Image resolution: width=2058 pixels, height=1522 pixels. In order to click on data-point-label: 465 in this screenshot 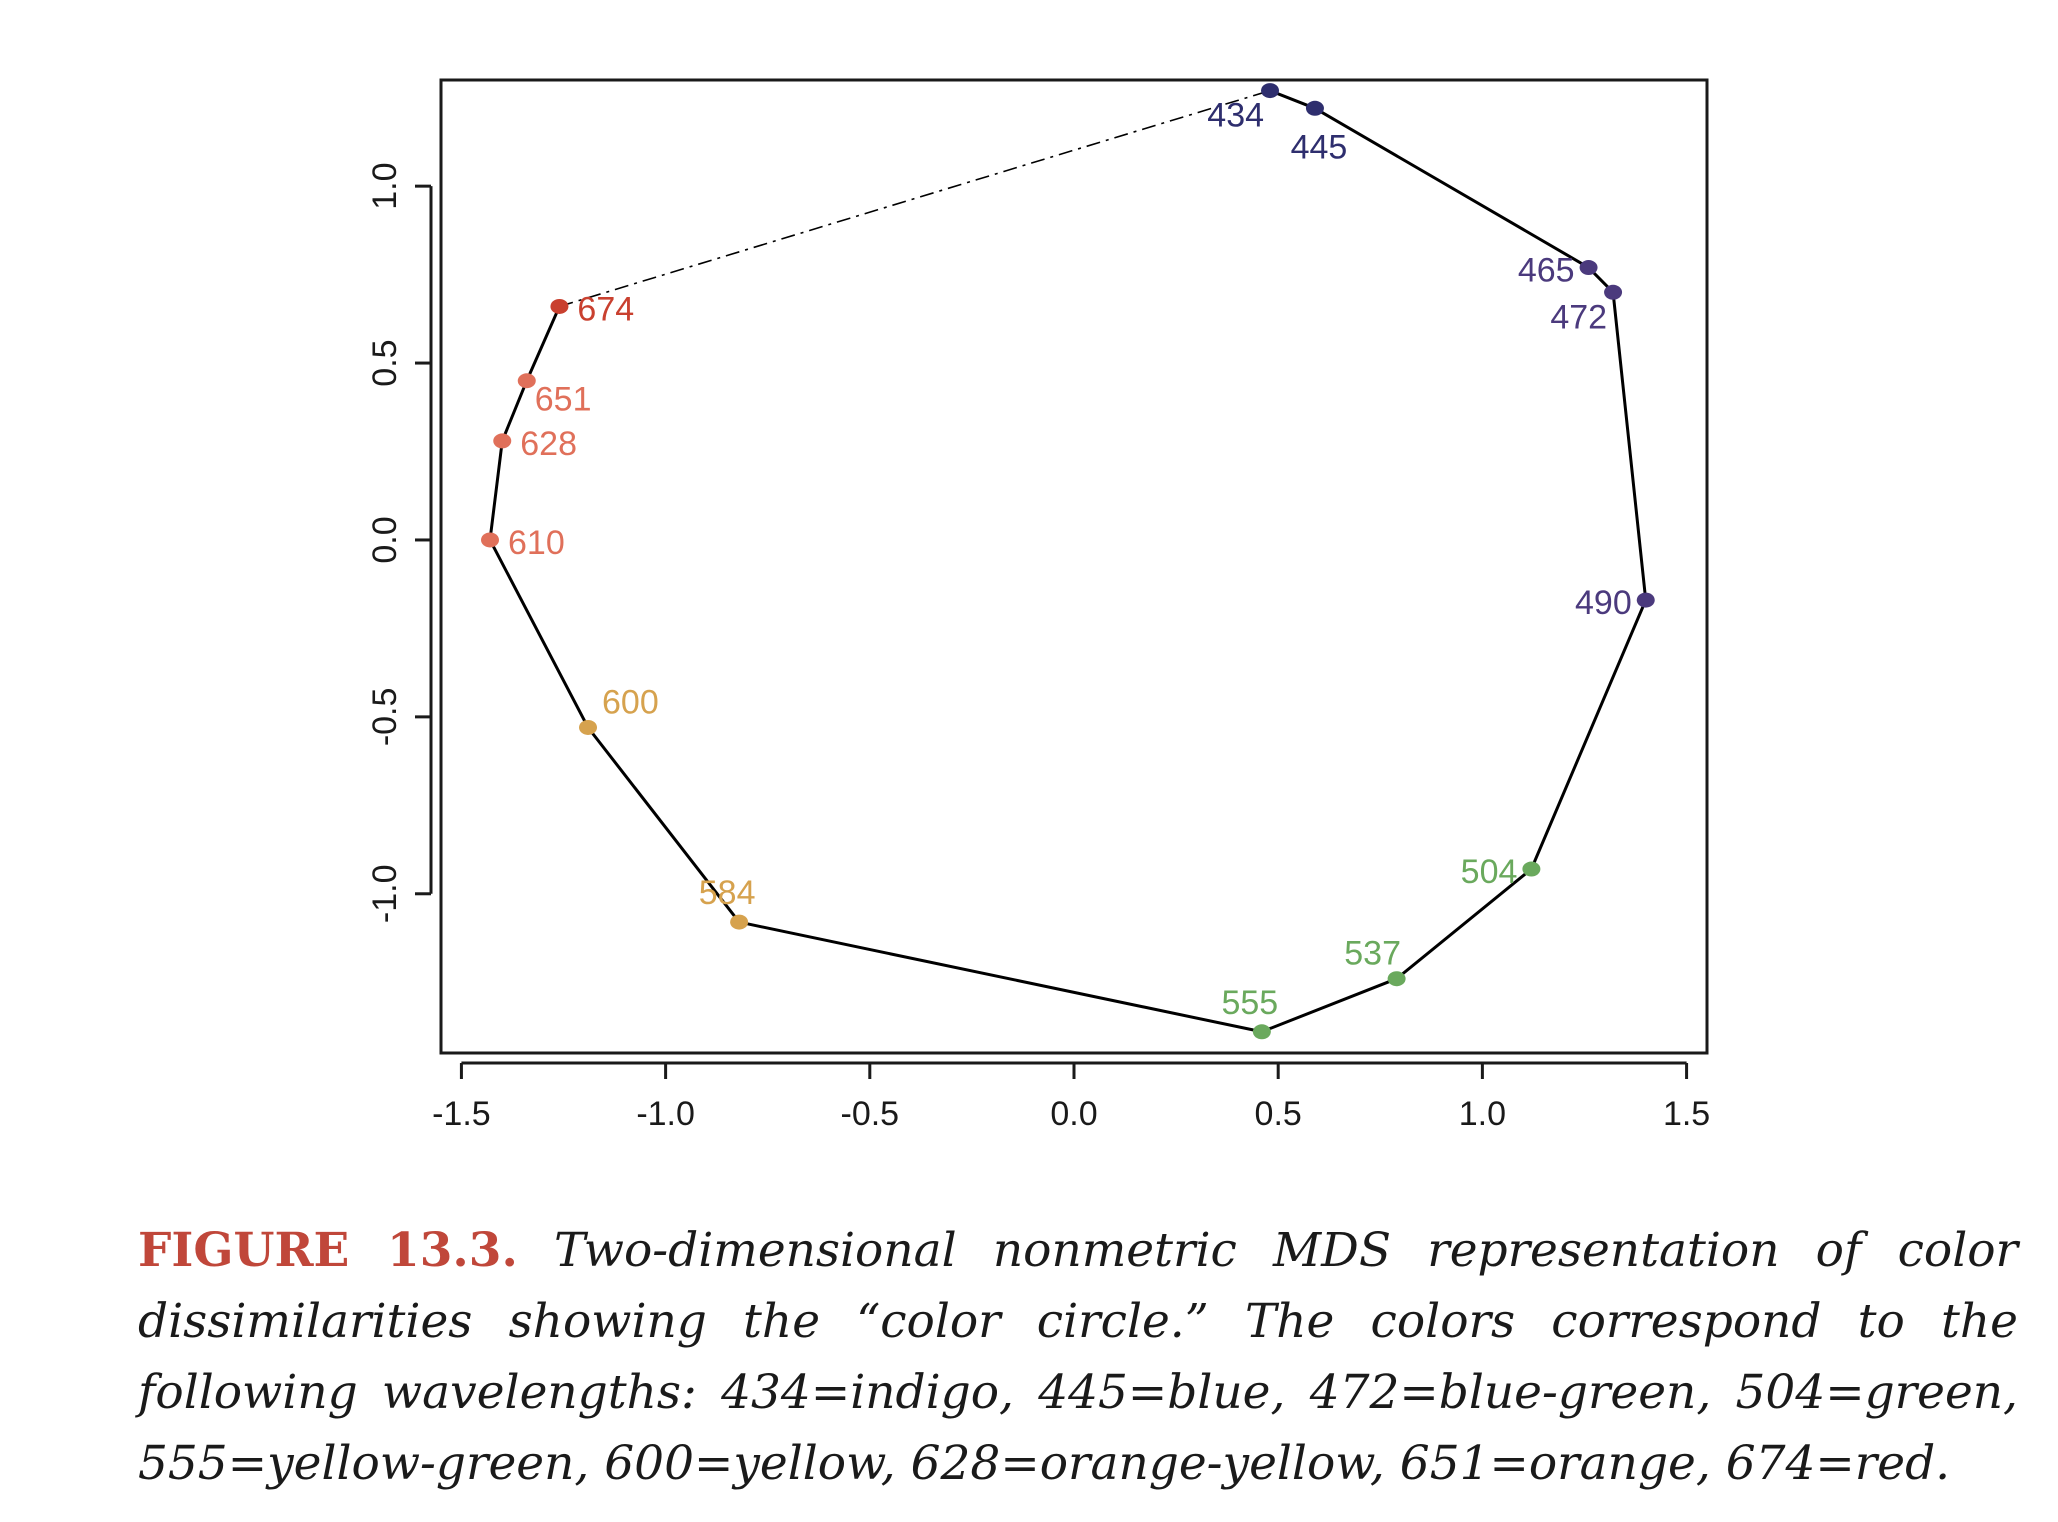, I will do `click(1546, 271)`.